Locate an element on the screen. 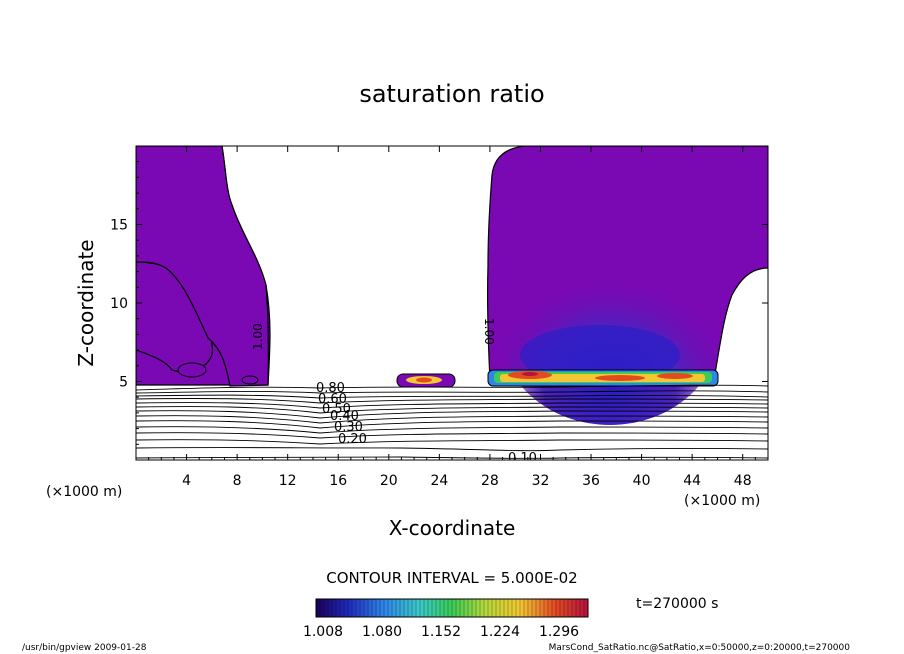  x-tick-label: 32 is located at coordinates (541, 481).